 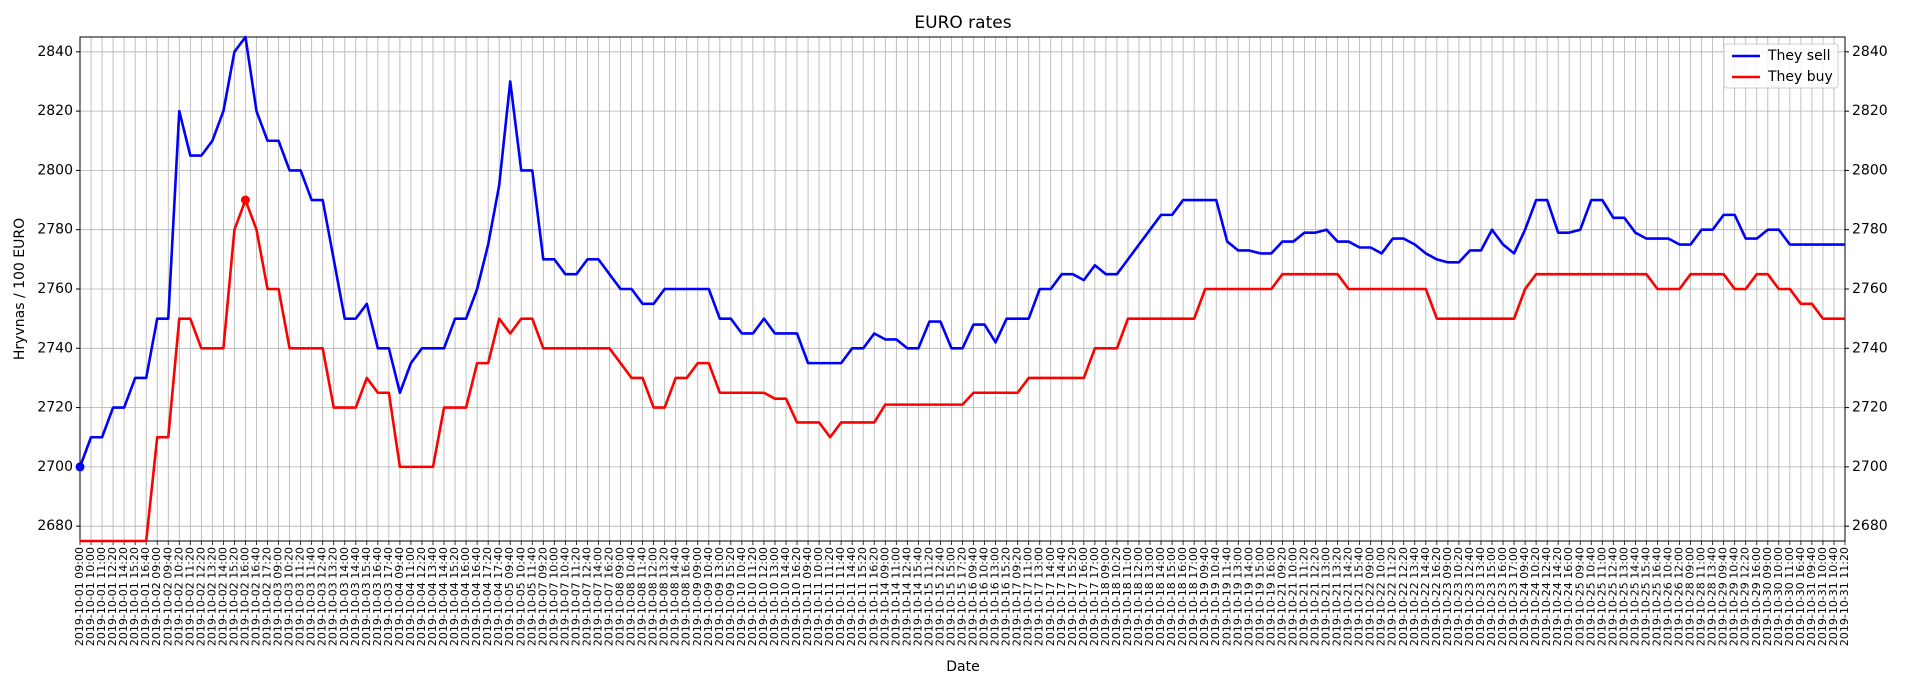 What do you see at coordinates (1701, 596) in the screenshot?
I see `x-tick-label: 2019-10-28 11:00` at bounding box center [1701, 596].